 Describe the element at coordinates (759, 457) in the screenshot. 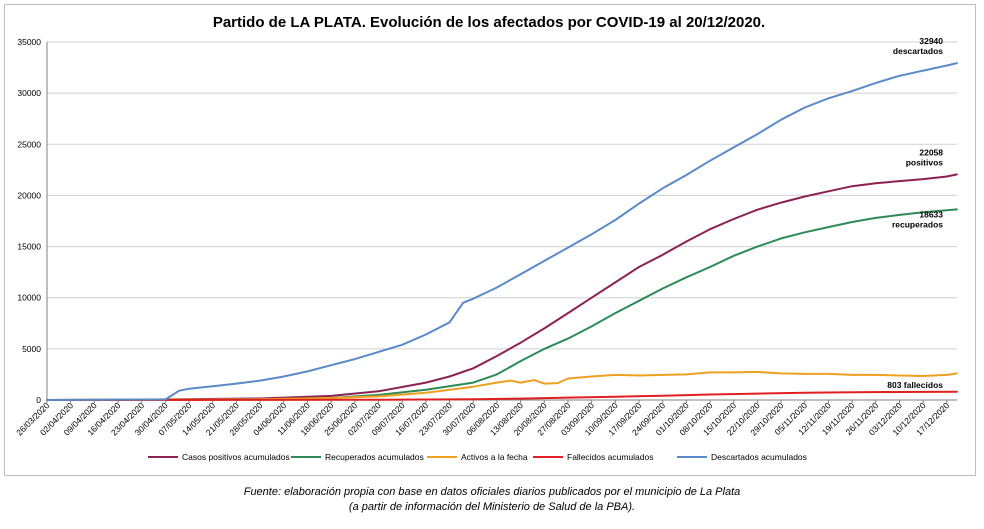

I see `legend-label: Descartados acumulados` at that location.